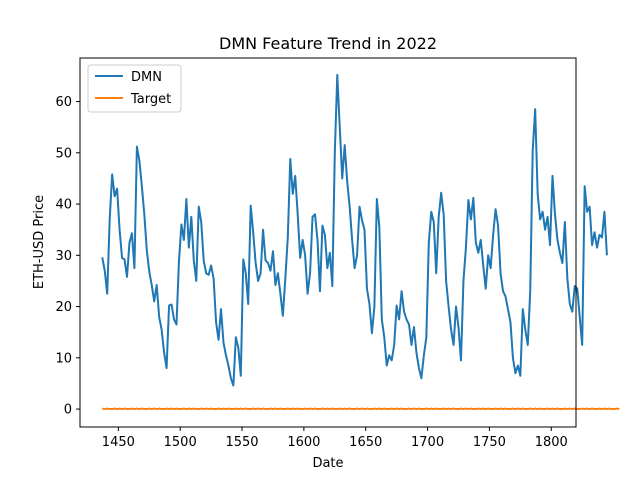  I want to click on y-tick-label: 30, so click(63, 256).